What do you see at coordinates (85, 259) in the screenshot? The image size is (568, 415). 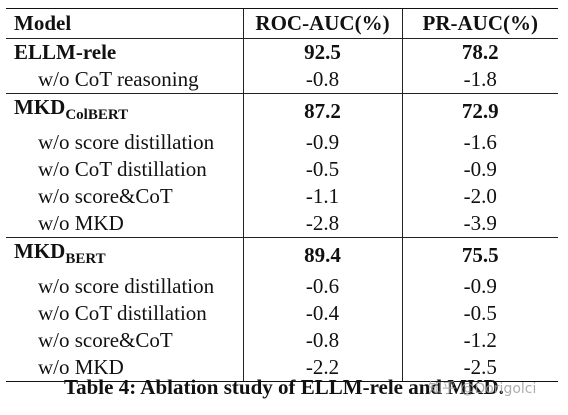 I see `model-name-subscript: BERT` at bounding box center [85, 259].